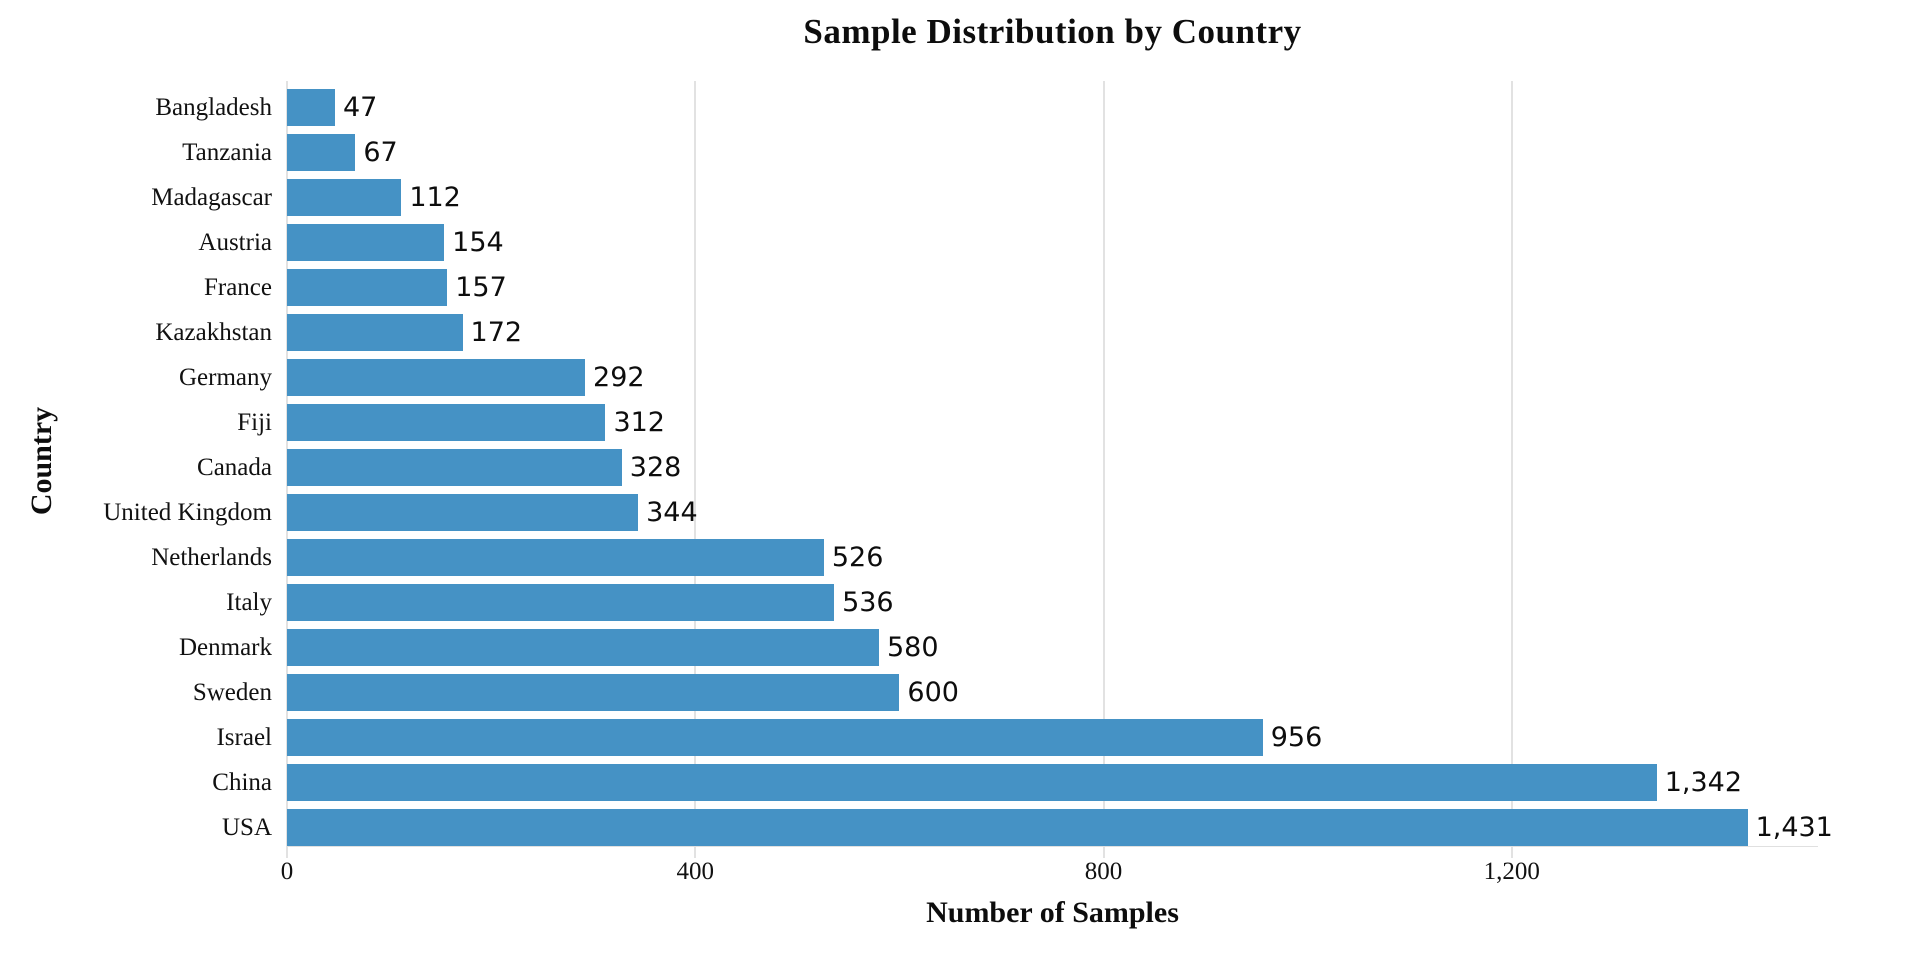 The height and width of the screenshot is (960, 1920). What do you see at coordinates (655, 467) in the screenshot?
I see `bar-value-label: 328` at bounding box center [655, 467].